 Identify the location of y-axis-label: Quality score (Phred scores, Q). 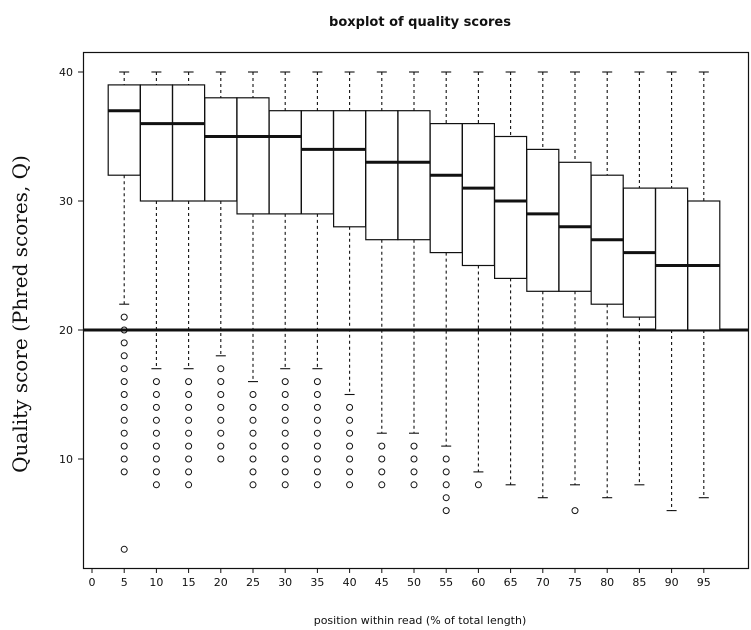
(20, 314).